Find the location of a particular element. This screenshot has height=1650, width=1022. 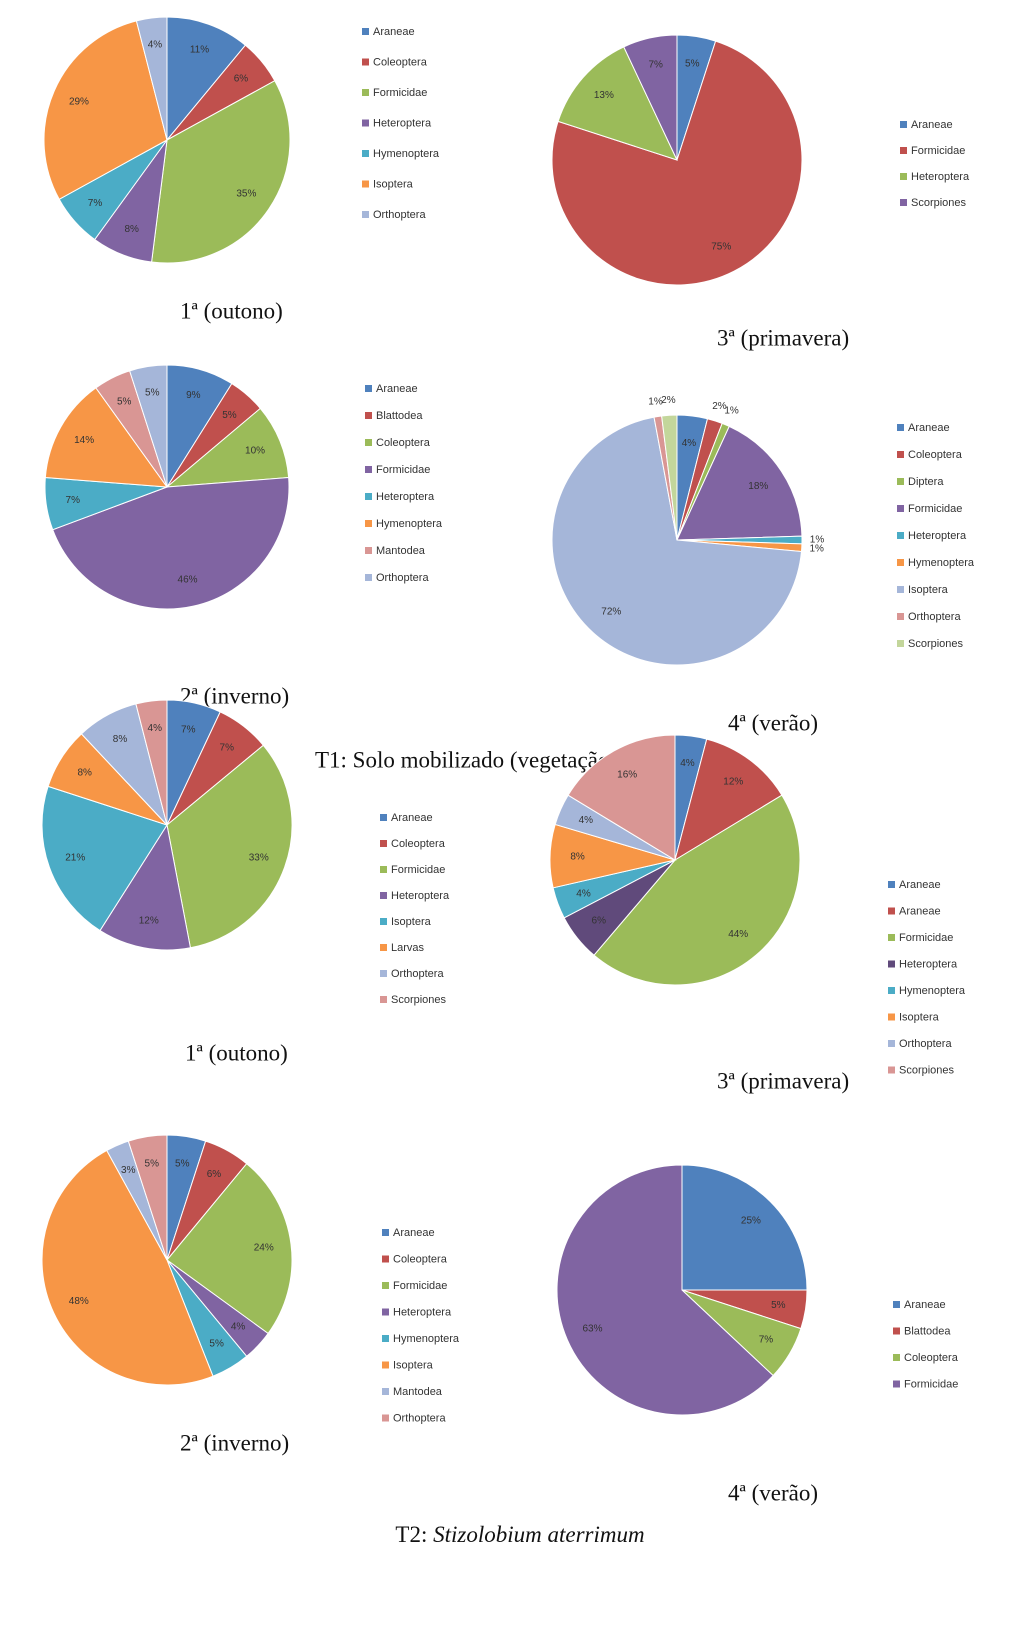

legend-label: Isoptera is located at coordinates (919, 1017).